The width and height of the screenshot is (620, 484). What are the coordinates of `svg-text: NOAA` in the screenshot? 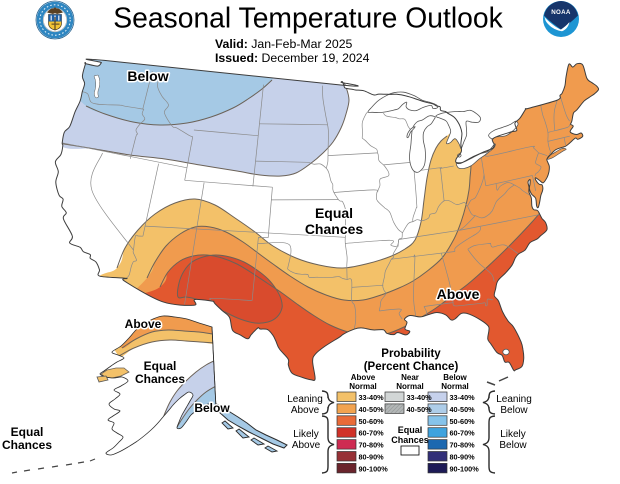 It's located at (561, 12).